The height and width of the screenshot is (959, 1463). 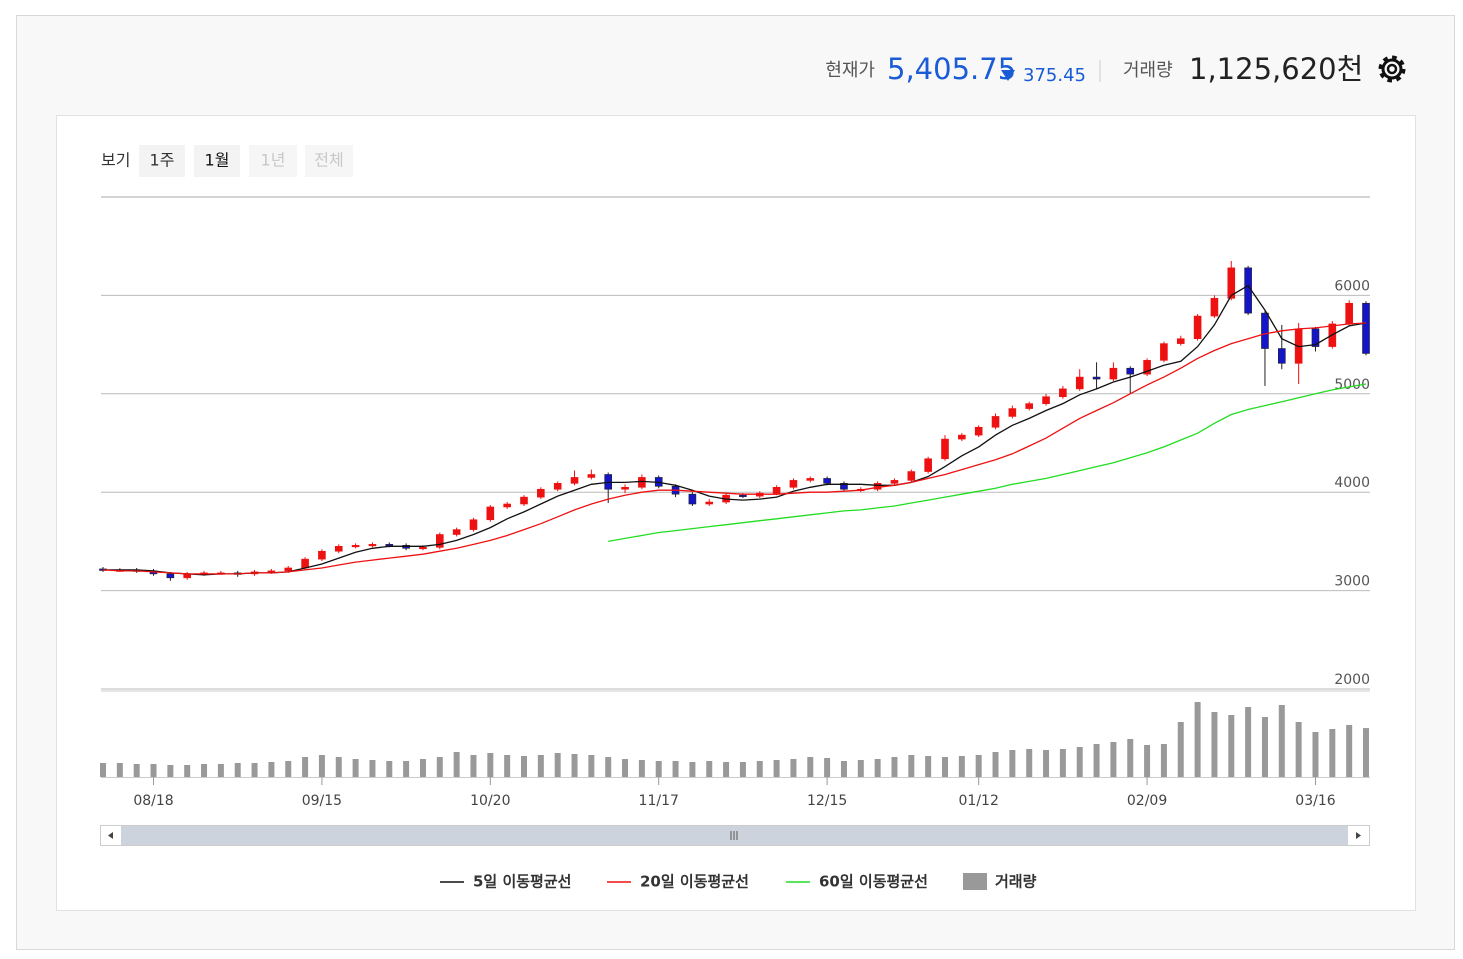 I want to click on x-tick-label: 08/18, so click(x=153, y=801).